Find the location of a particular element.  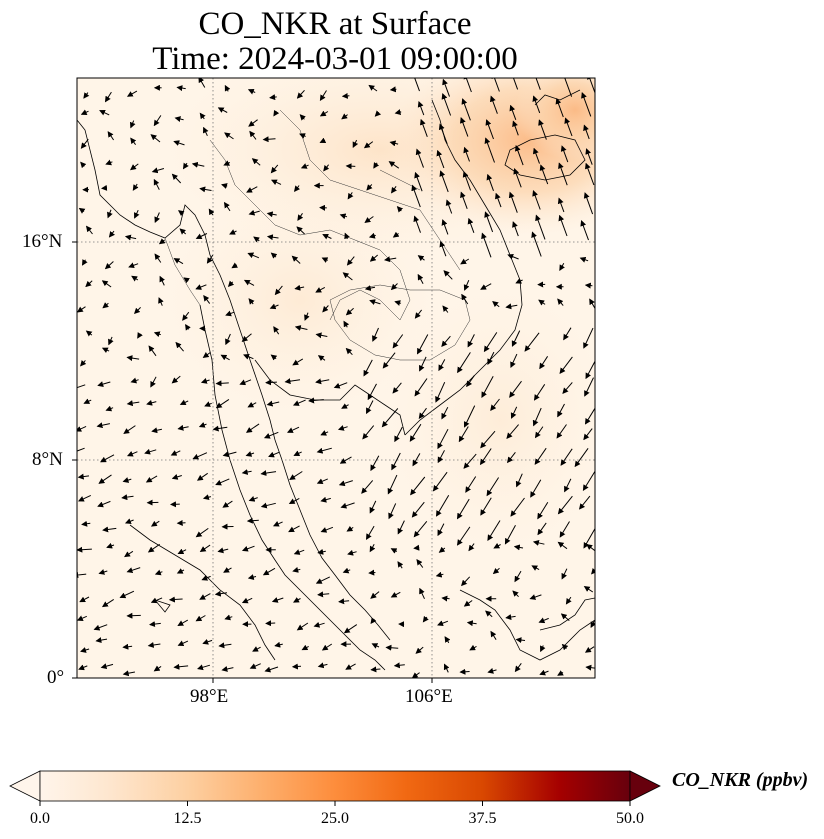

lat-label-0: 0° is located at coordinates (56, 677).